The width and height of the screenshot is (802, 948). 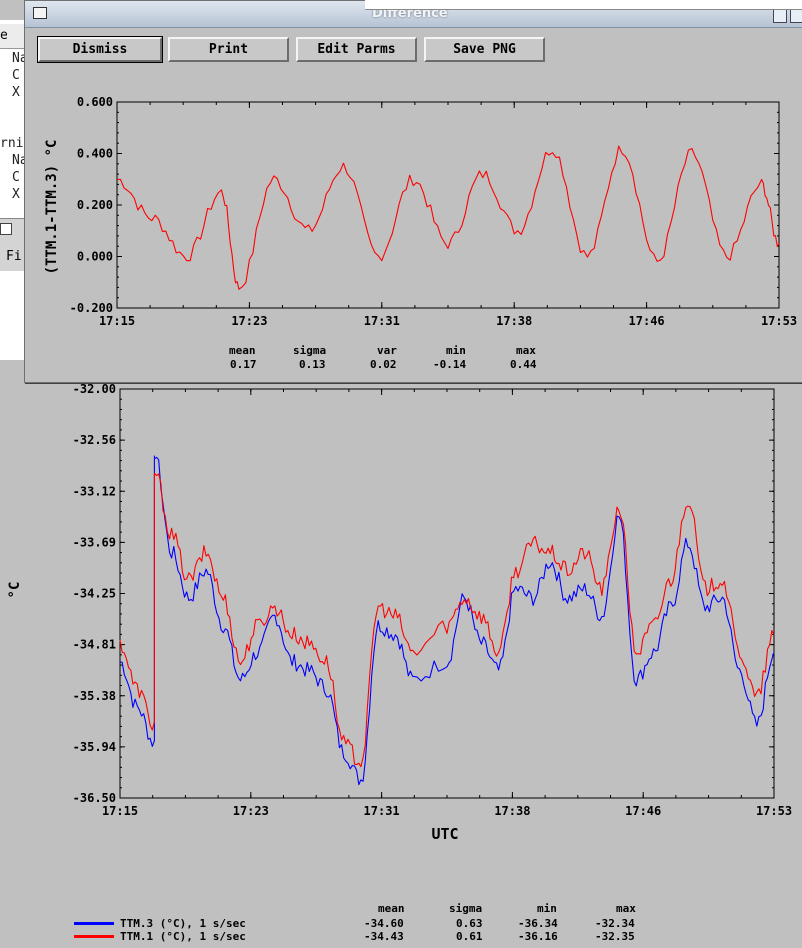 What do you see at coordinates (615, 923) in the screenshot?
I see `legend-max-ttm3: -32.34` at bounding box center [615, 923].